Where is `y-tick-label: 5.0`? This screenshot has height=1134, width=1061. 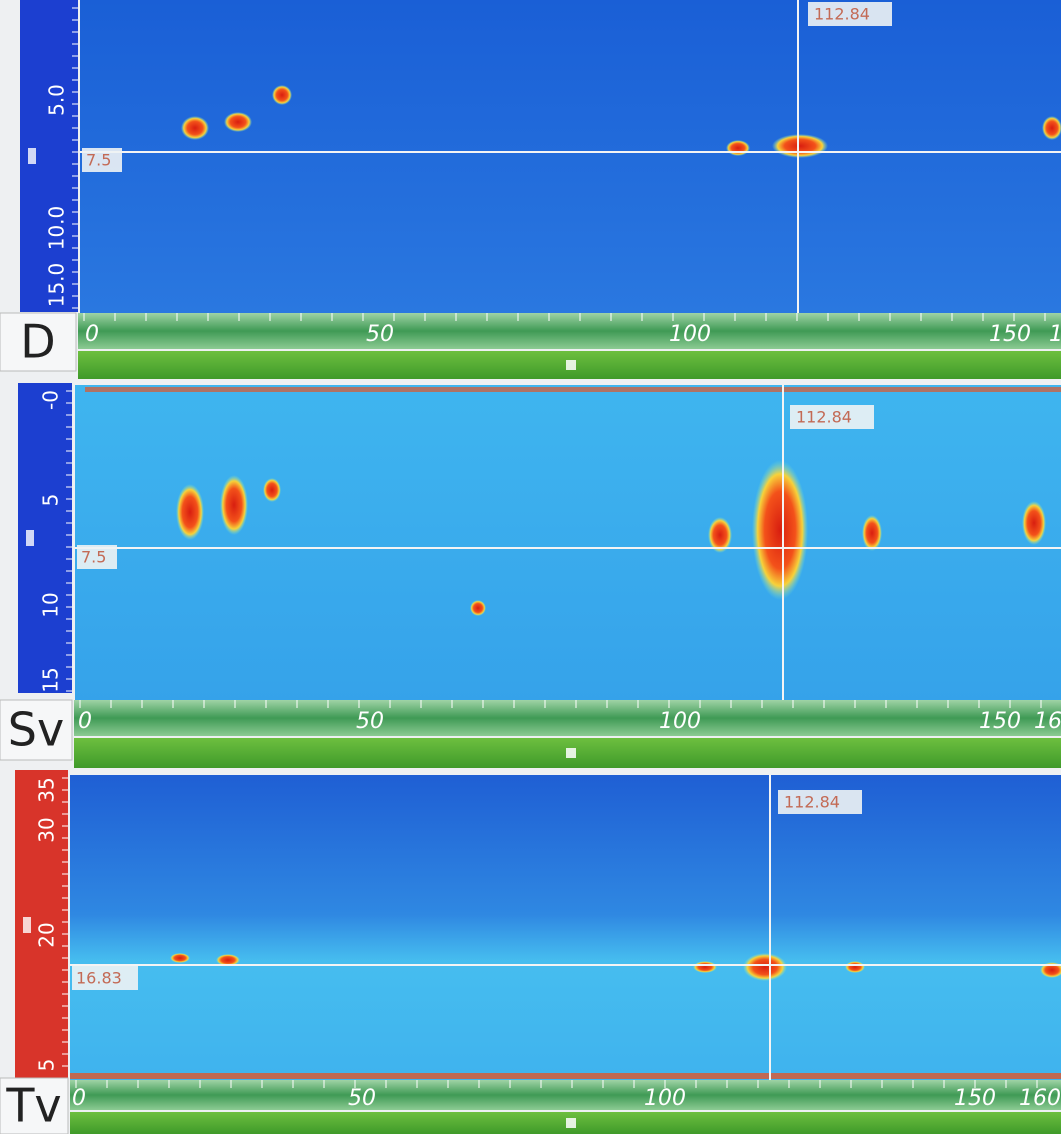
y-tick-label: 5.0 is located at coordinates (57, 100).